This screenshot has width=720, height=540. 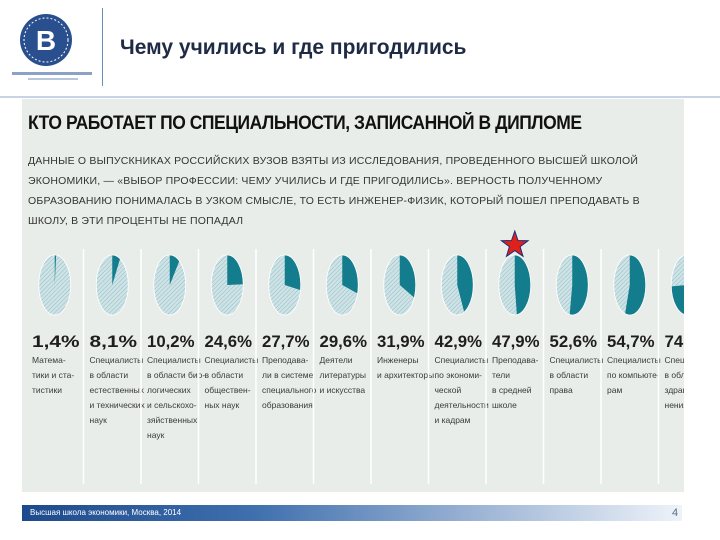 What do you see at coordinates (501, 375) in the screenshot?
I see `category-label: тели` at bounding box center [501, 375].